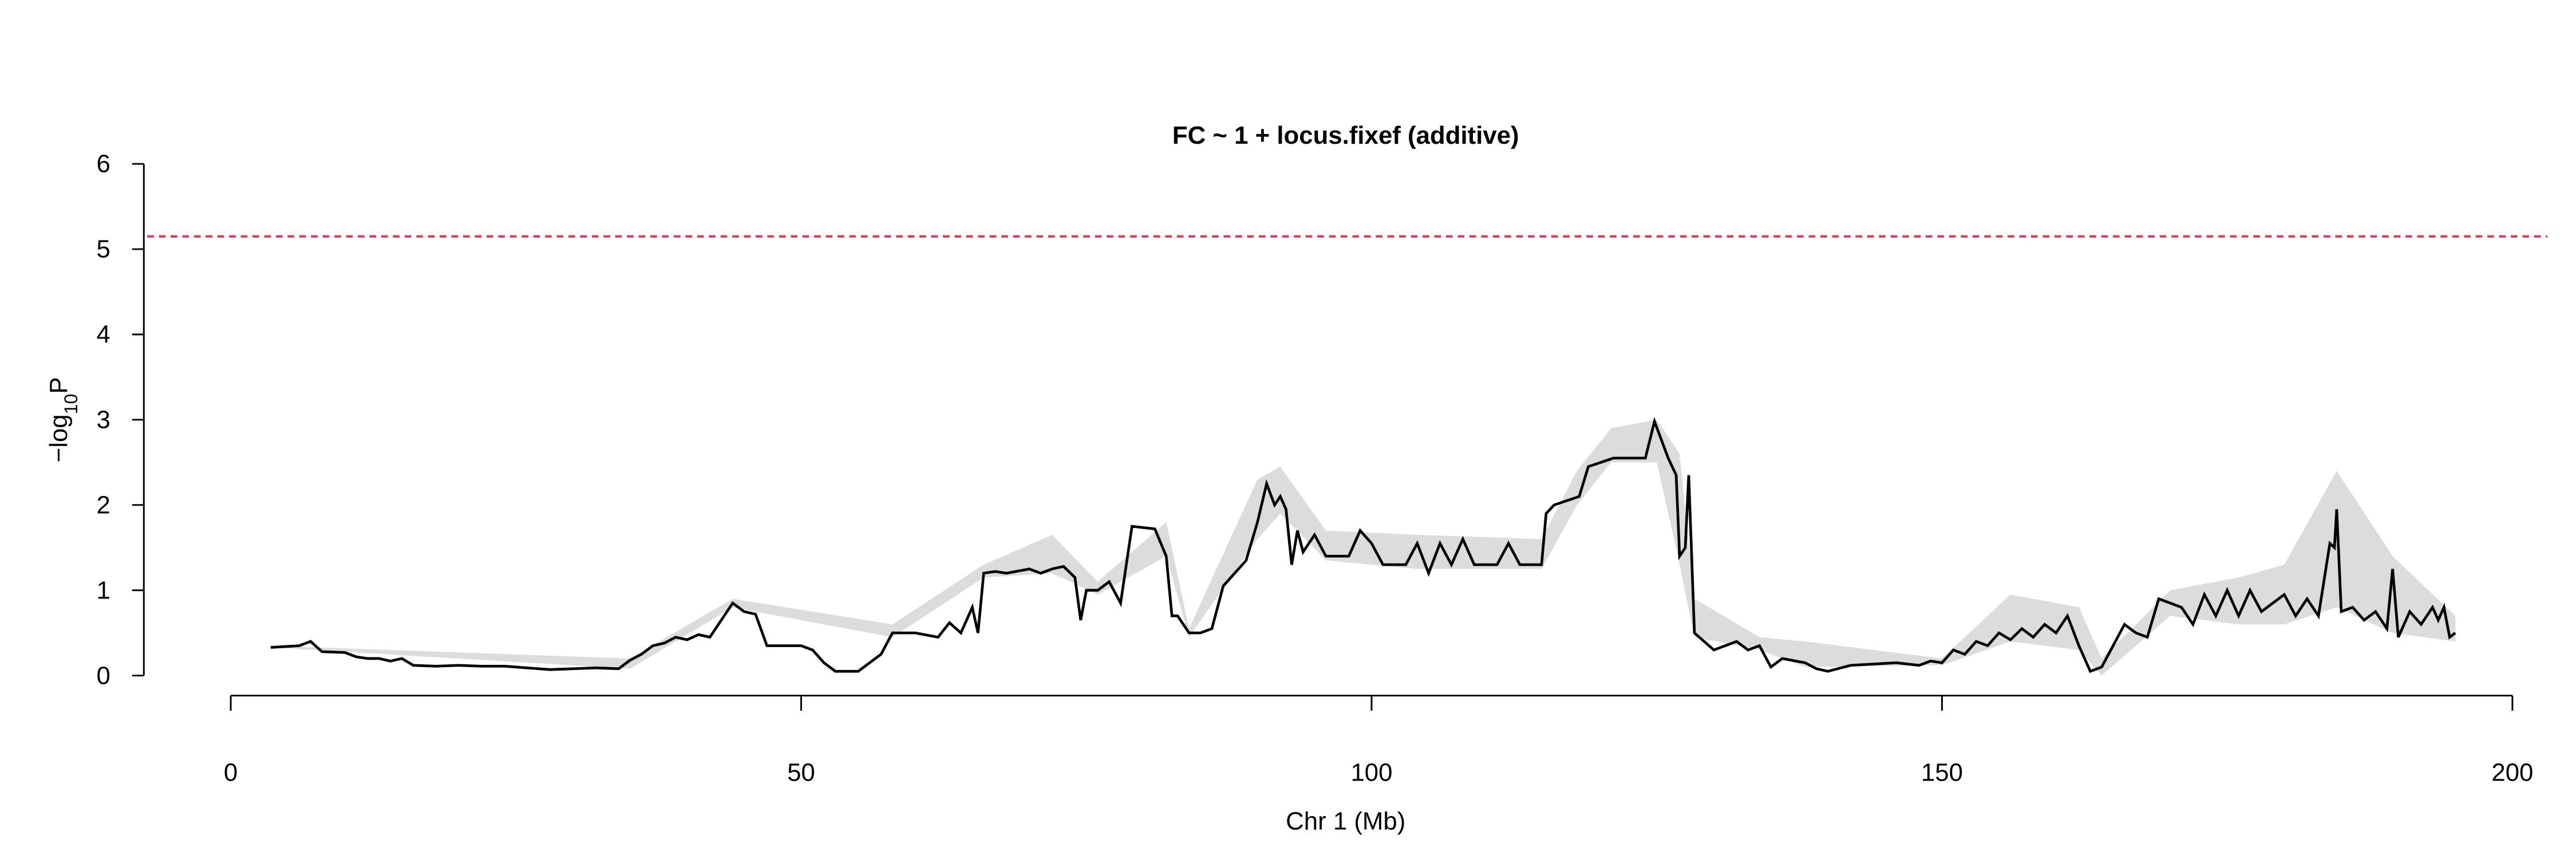 This screenshot has width=2576, height=859. Describe the element at coordinates (103, 420) in the screenshot. I see `y-tick-label: 3` at that location.